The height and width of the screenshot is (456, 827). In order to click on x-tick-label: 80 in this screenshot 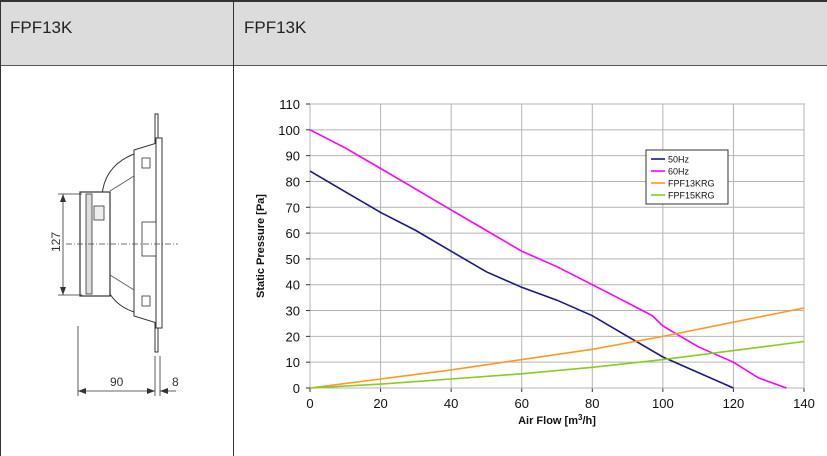, I will do `click(592, 403)`.